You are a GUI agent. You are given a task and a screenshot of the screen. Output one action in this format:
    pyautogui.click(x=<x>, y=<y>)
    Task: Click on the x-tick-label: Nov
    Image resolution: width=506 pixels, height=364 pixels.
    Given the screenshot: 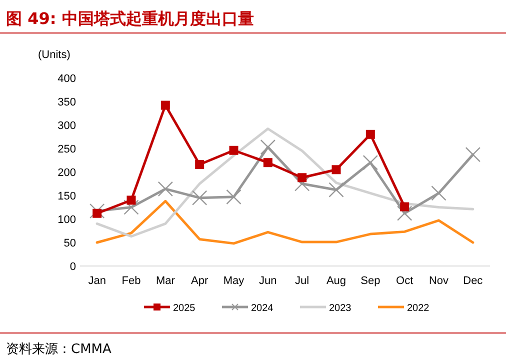 What is the action you would take?
    pyautogui.click(x=439, y=281)
    